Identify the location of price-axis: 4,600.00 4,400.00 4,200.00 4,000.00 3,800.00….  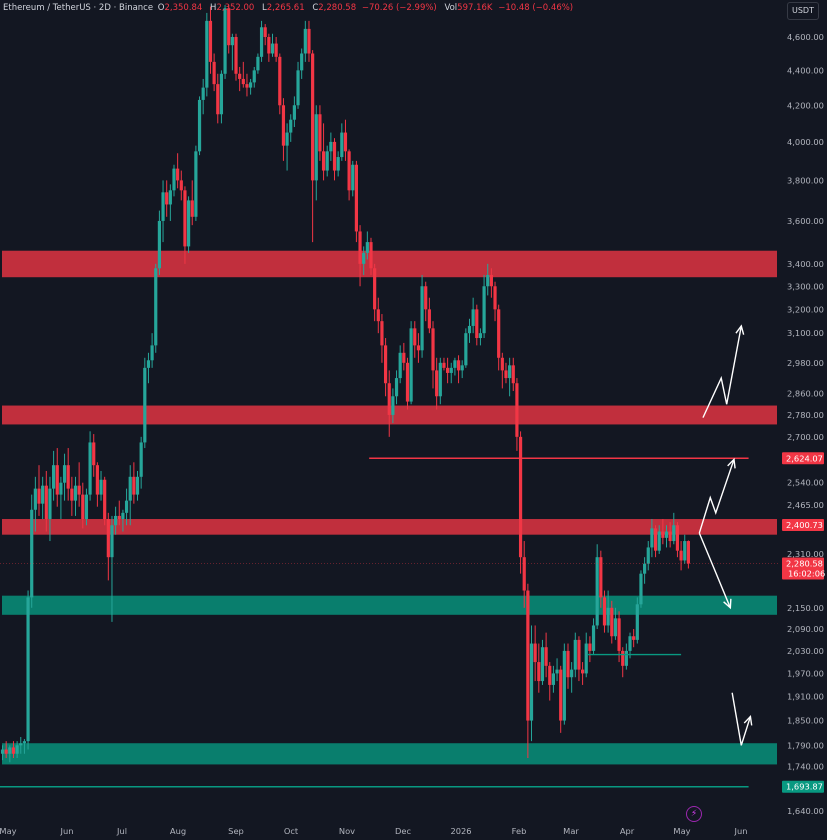
(803, 420).